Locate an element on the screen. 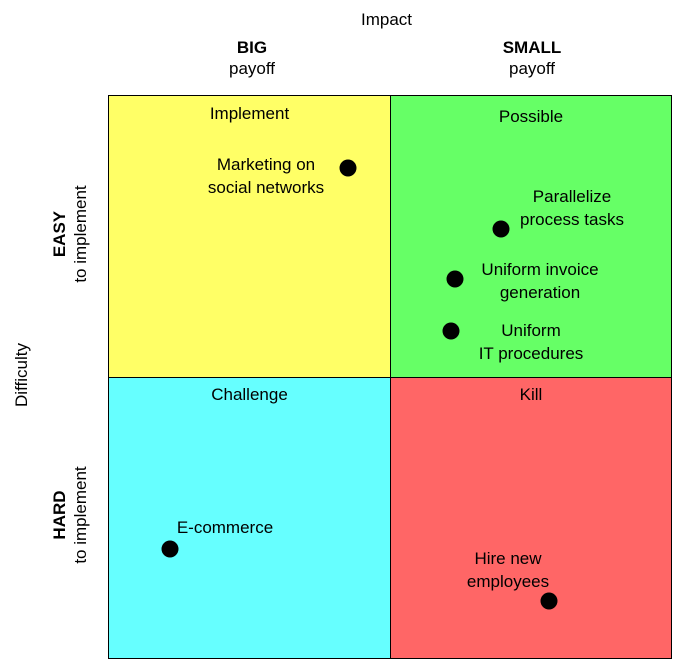 This screenshot has height=663, width=695. item-label-line: employees is located at coordinates (508, 581).